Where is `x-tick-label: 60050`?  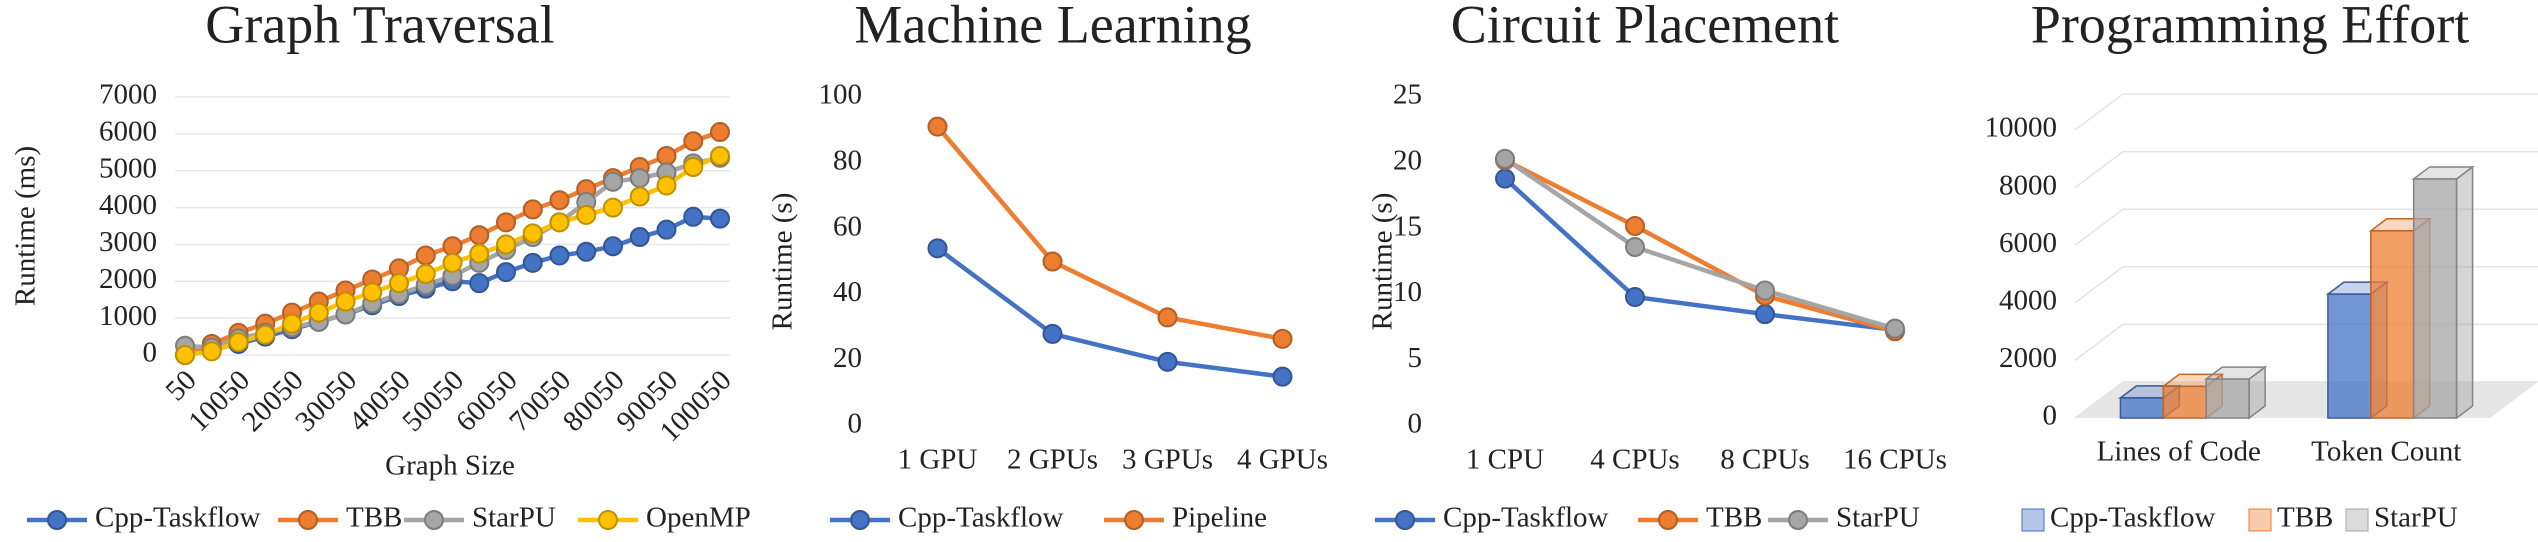 x-tick-label: 60050 is located at coordinates (487, 401).